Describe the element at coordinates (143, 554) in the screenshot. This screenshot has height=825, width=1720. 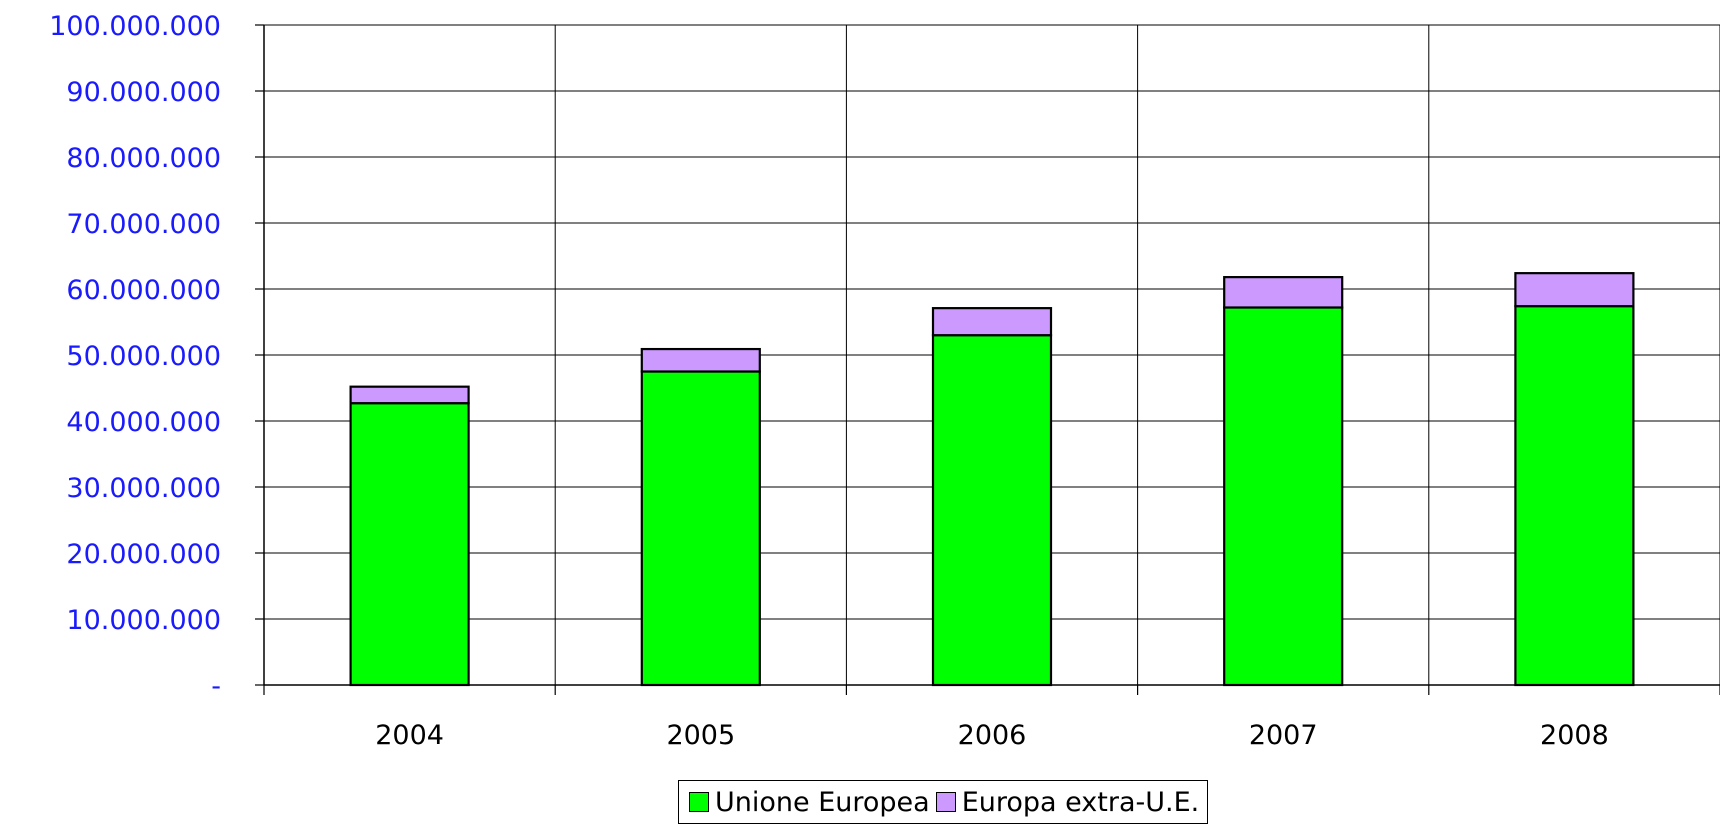
I see `y-tick-label: 20.000.000` at that location.